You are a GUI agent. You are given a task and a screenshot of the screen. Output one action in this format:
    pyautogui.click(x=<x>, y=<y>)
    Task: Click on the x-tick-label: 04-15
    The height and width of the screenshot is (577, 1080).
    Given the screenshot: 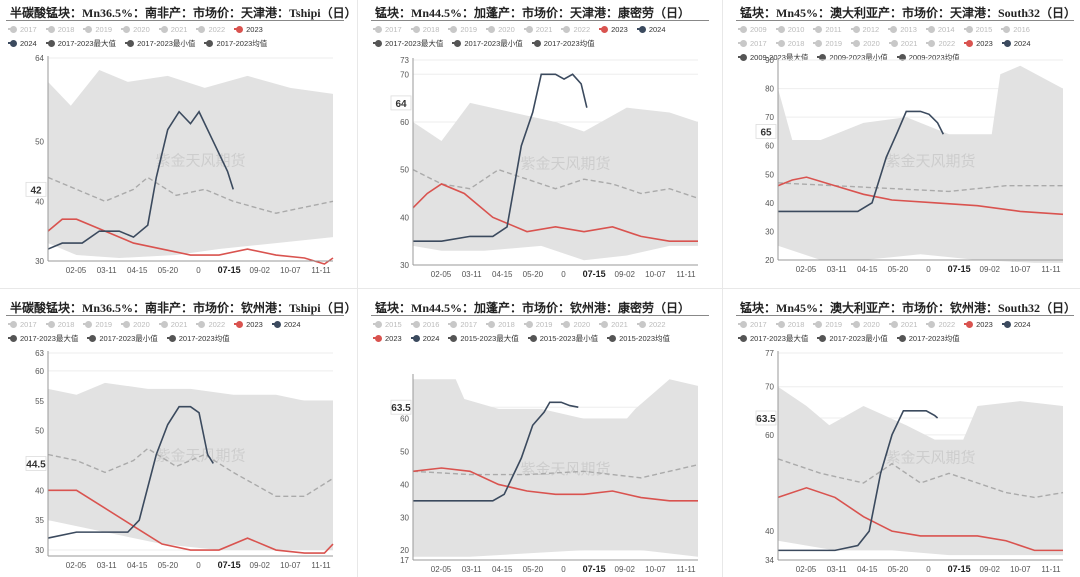 What is the action you would take?
    pyautogui.click(x=137, y=270)
    